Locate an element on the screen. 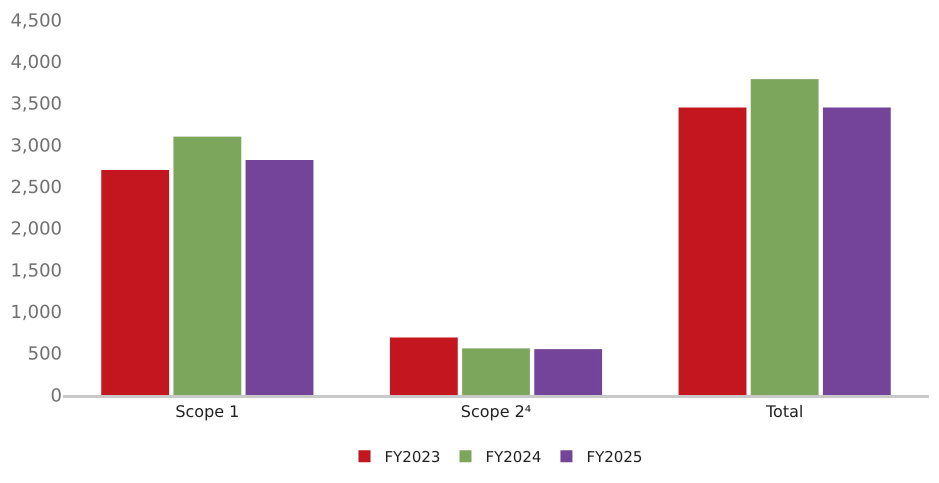  y-tick-label: 1,500 is located at coordinates (36, 271).